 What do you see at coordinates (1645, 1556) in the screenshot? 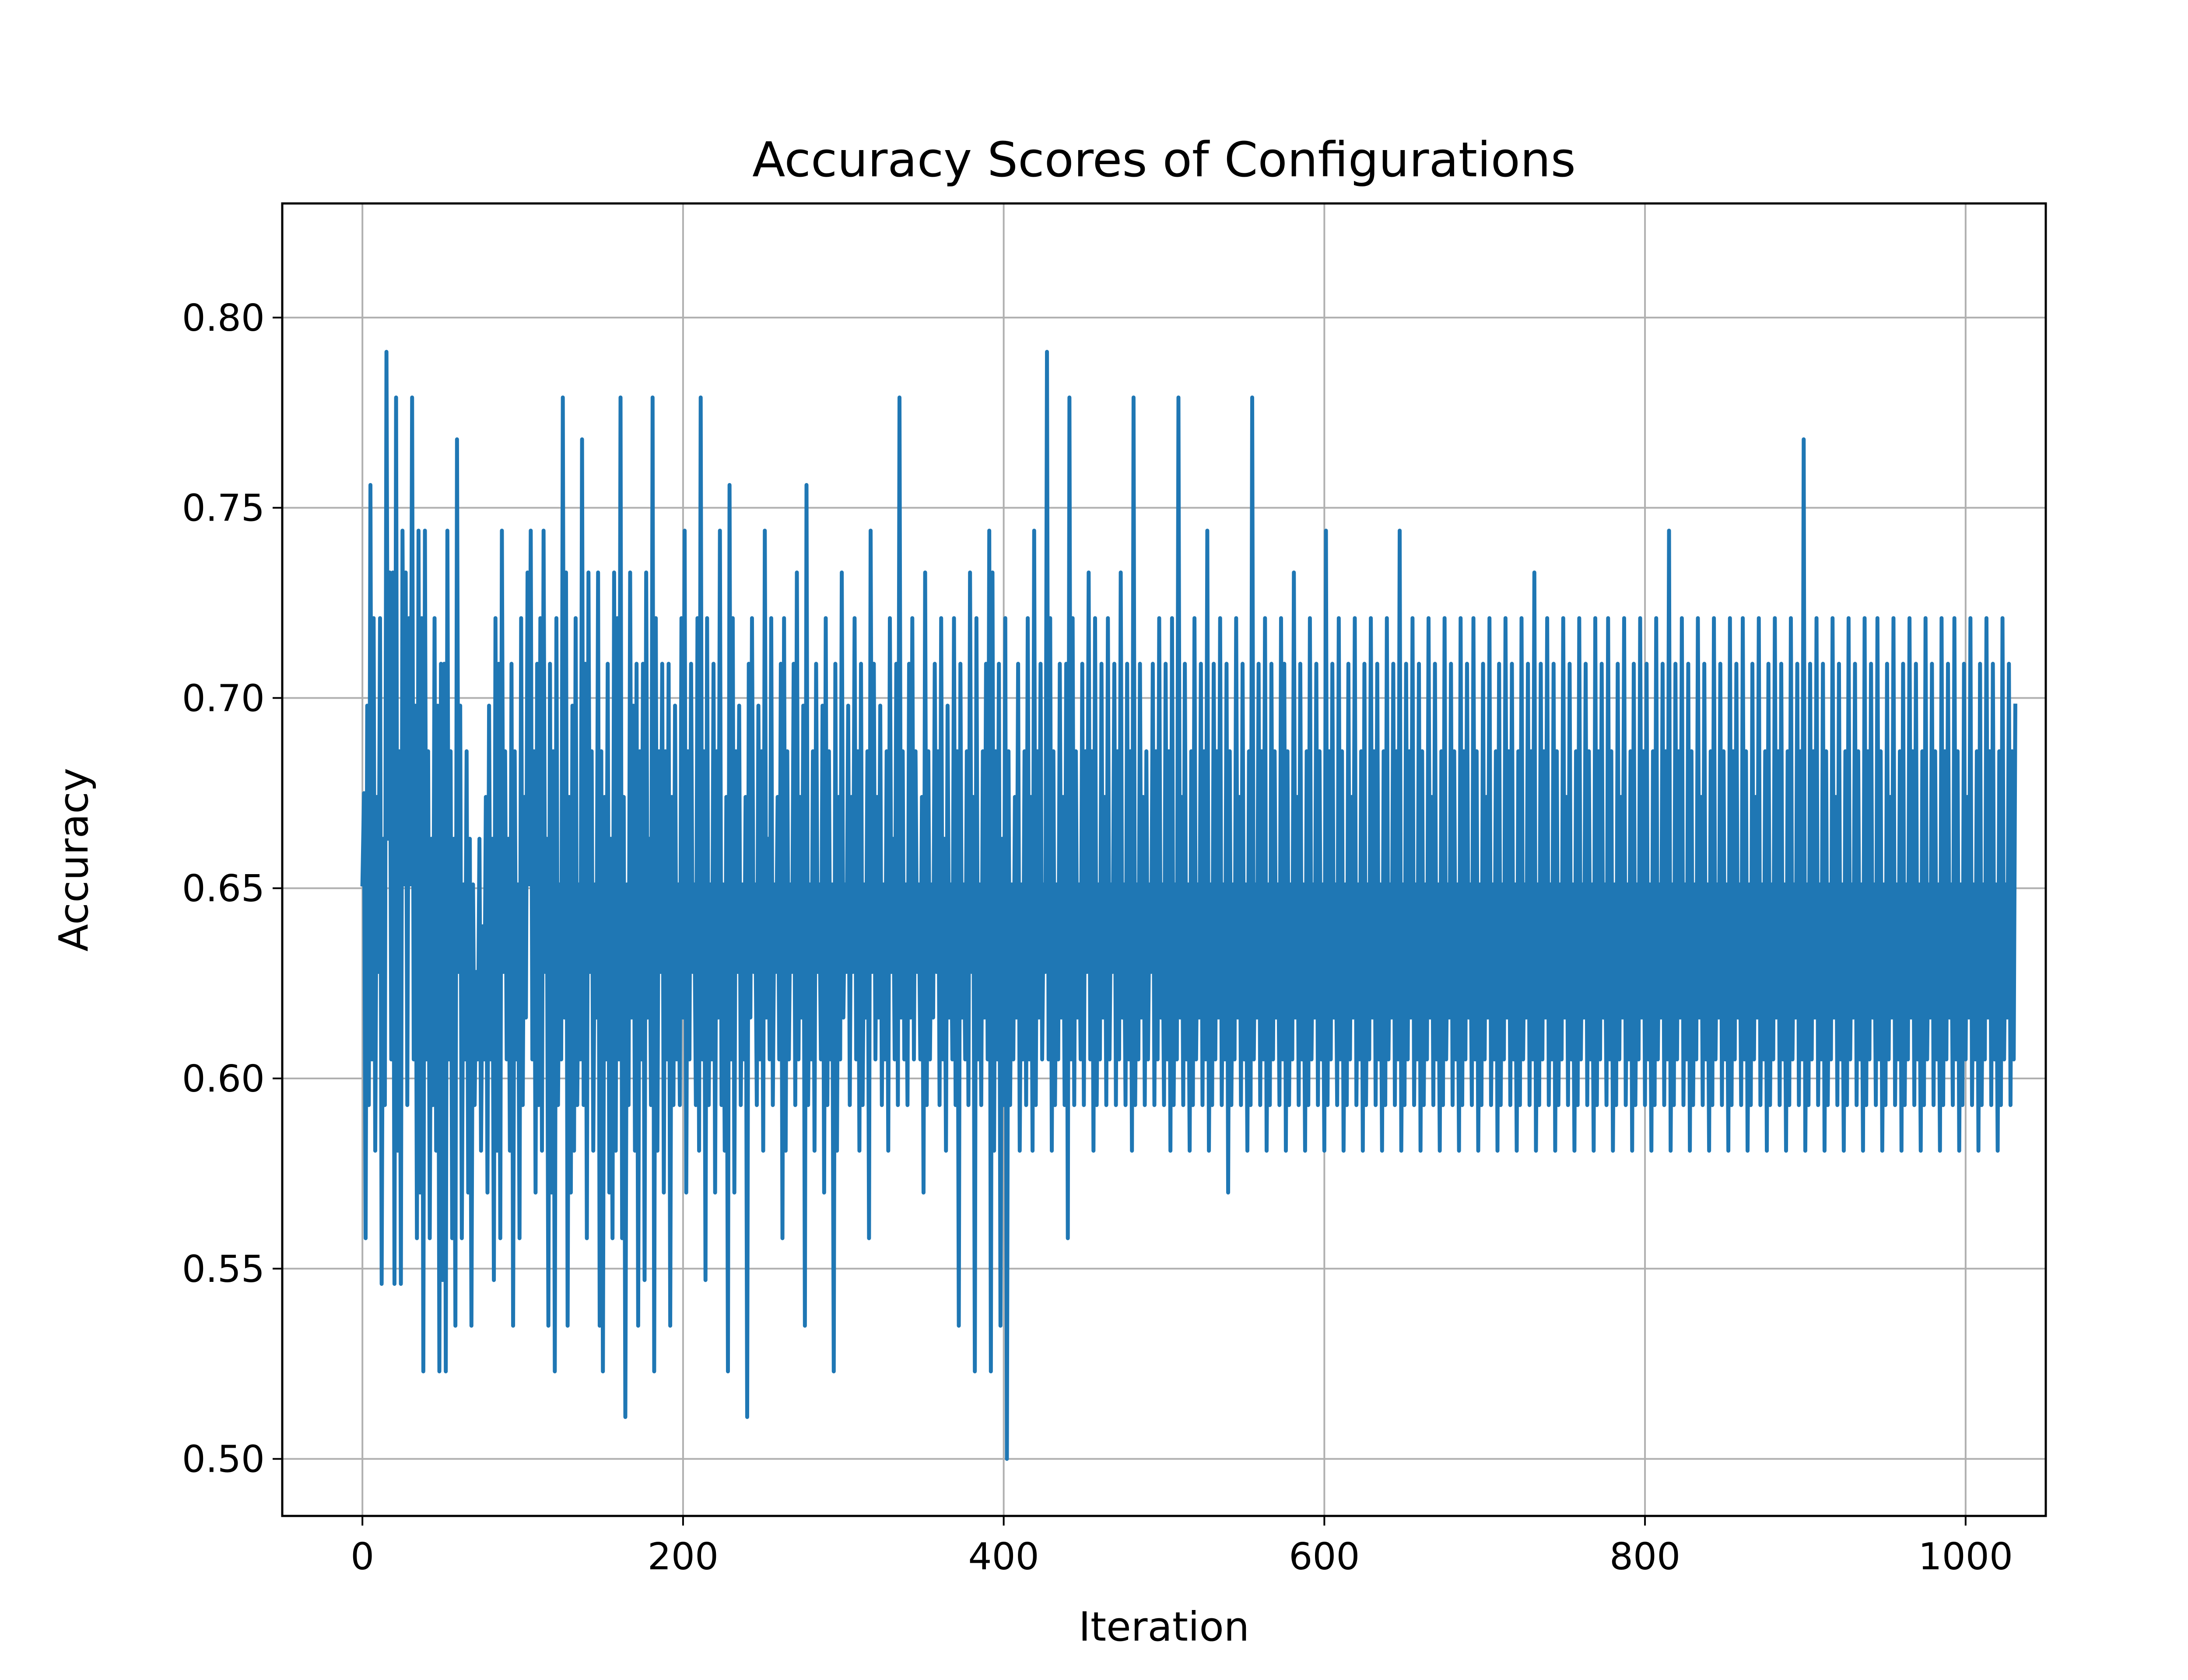
I see `x-tick-label: 800` at bounding box center [1645, 1556].